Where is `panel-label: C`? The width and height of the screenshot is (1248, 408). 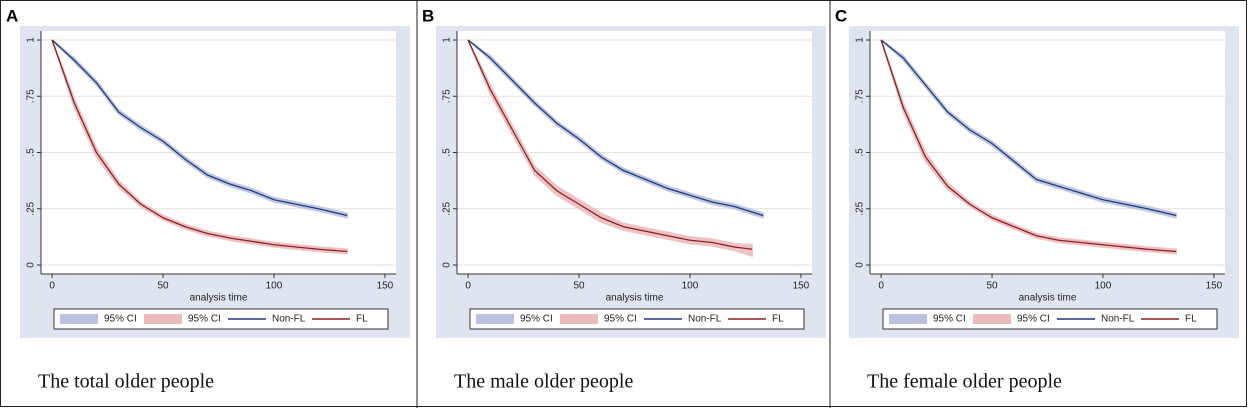
panel-label: C is located at coordinates (841, 15).